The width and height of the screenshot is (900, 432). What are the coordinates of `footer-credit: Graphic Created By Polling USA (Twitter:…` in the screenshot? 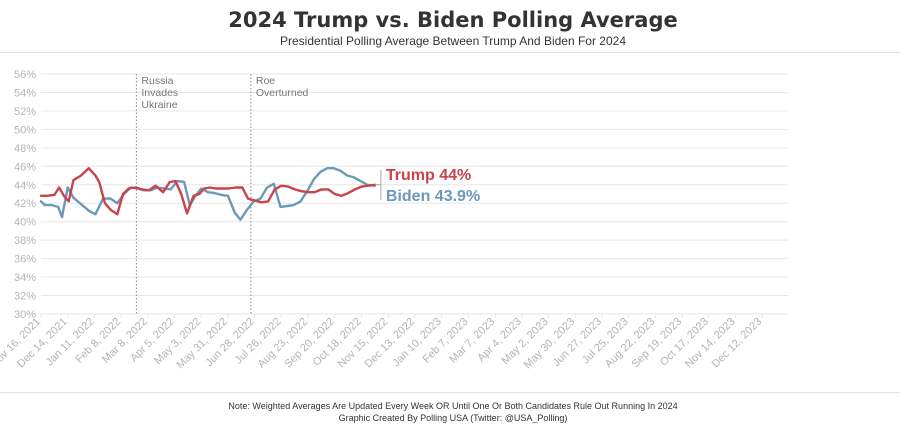 It's located at (450, 418).